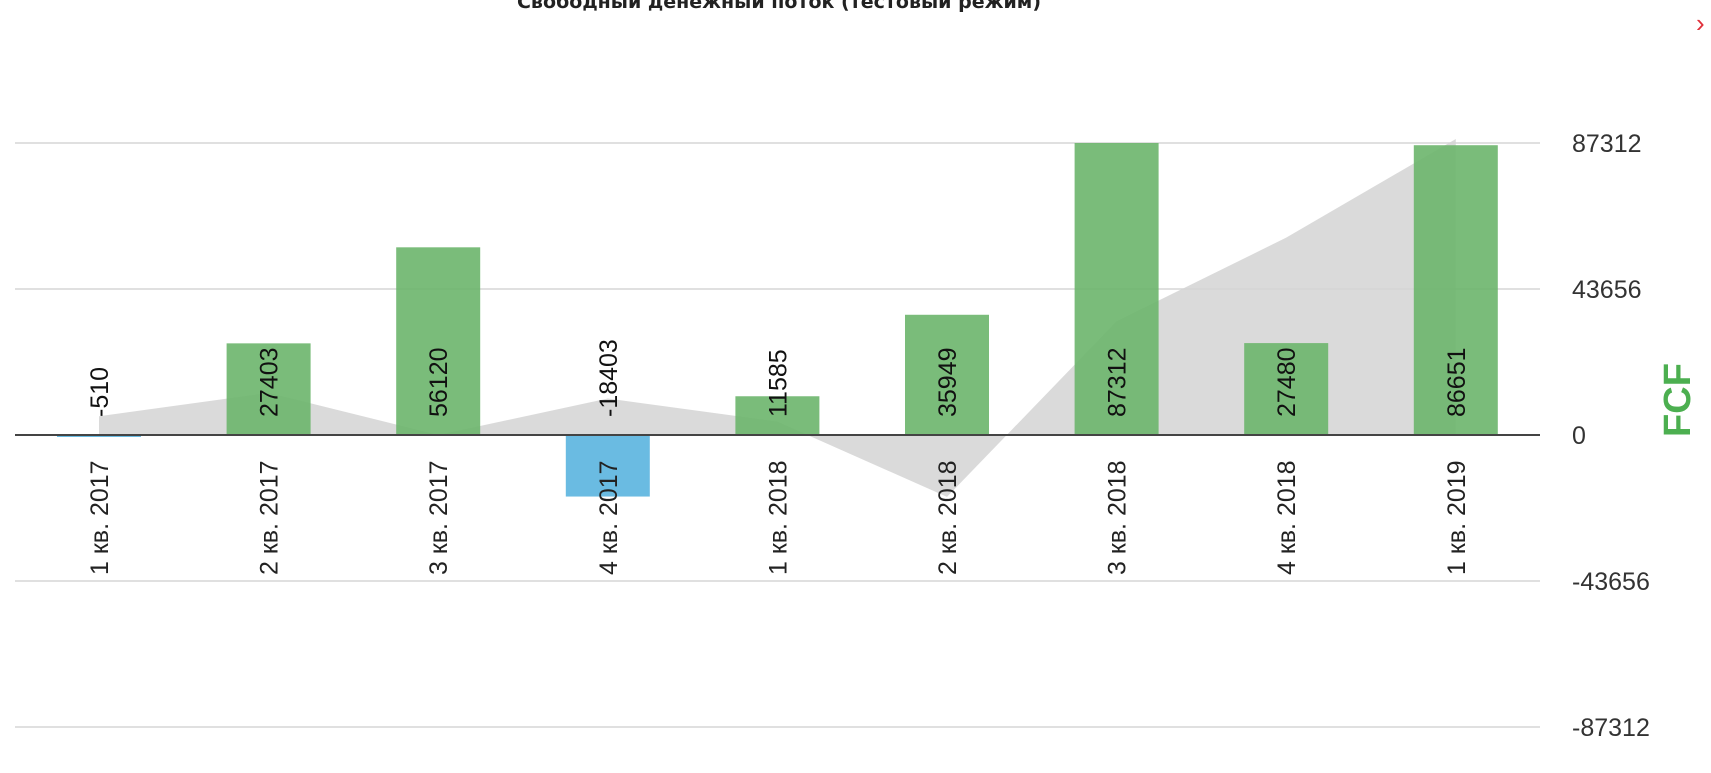 The width and height of the screenshot is (1711, 773). Describe the element at coordinates (1457, 517) in the screenshot. I see `x-tick-label: 1 кв. 2019` at that location.